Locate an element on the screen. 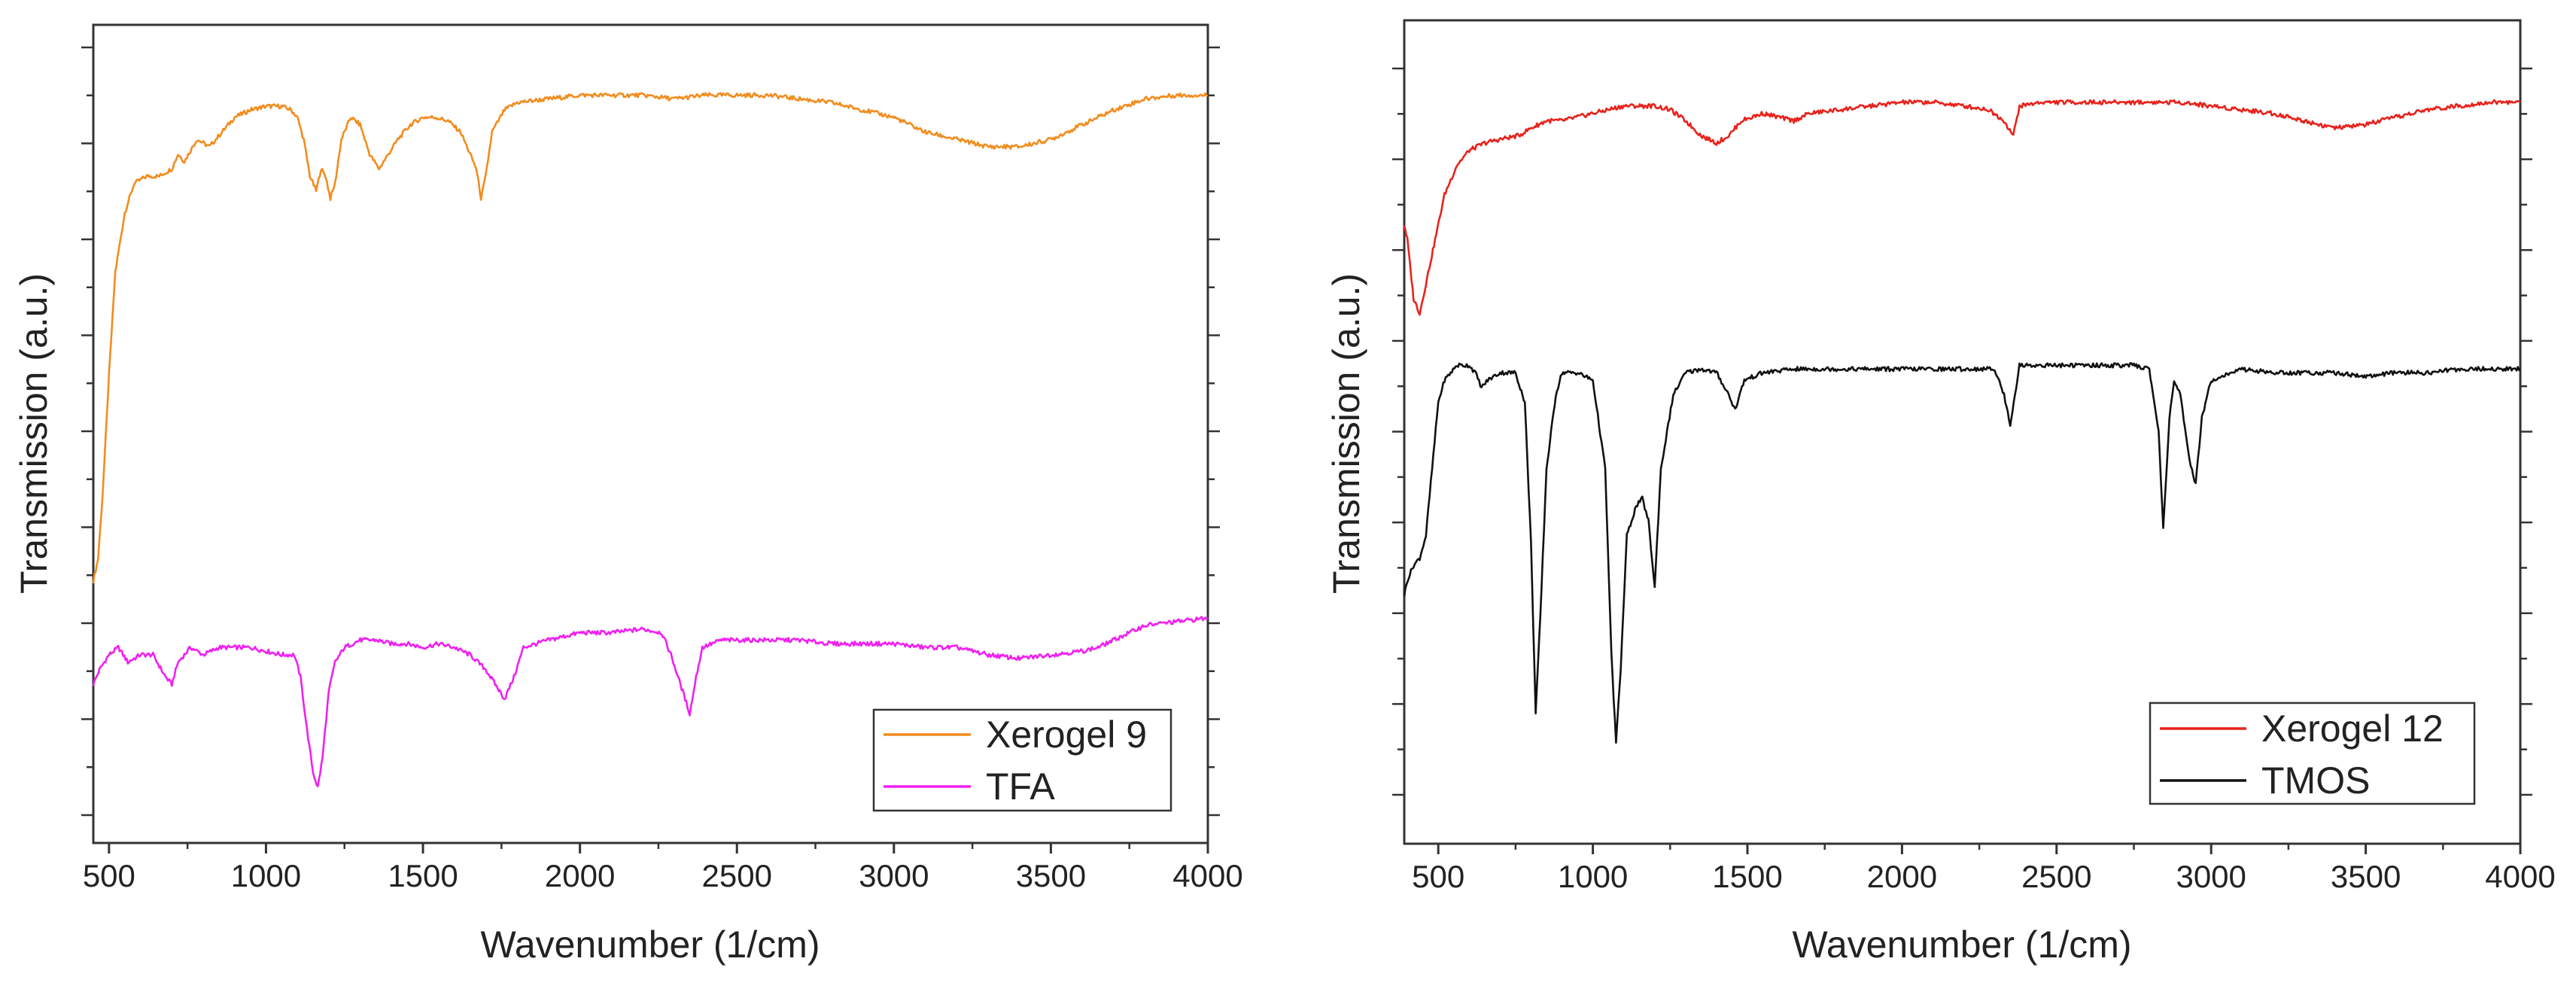 This screenshot has width=2576, height=995. series-line-tfa is located at coordinates (650, 701).